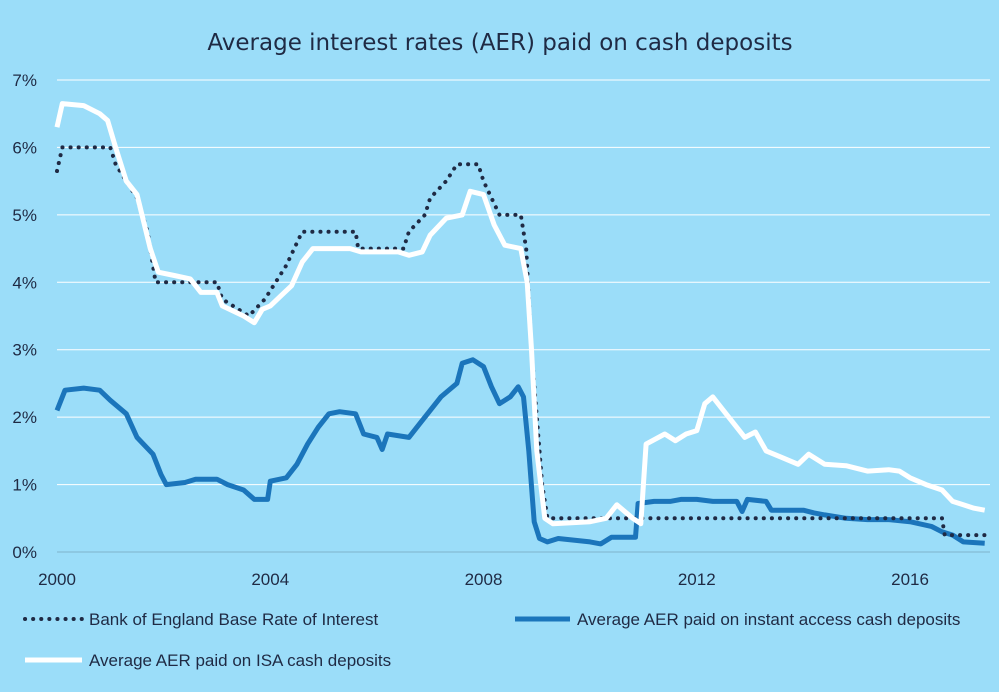  I want to click on y-tick-label: 5%, so click(24, 215).